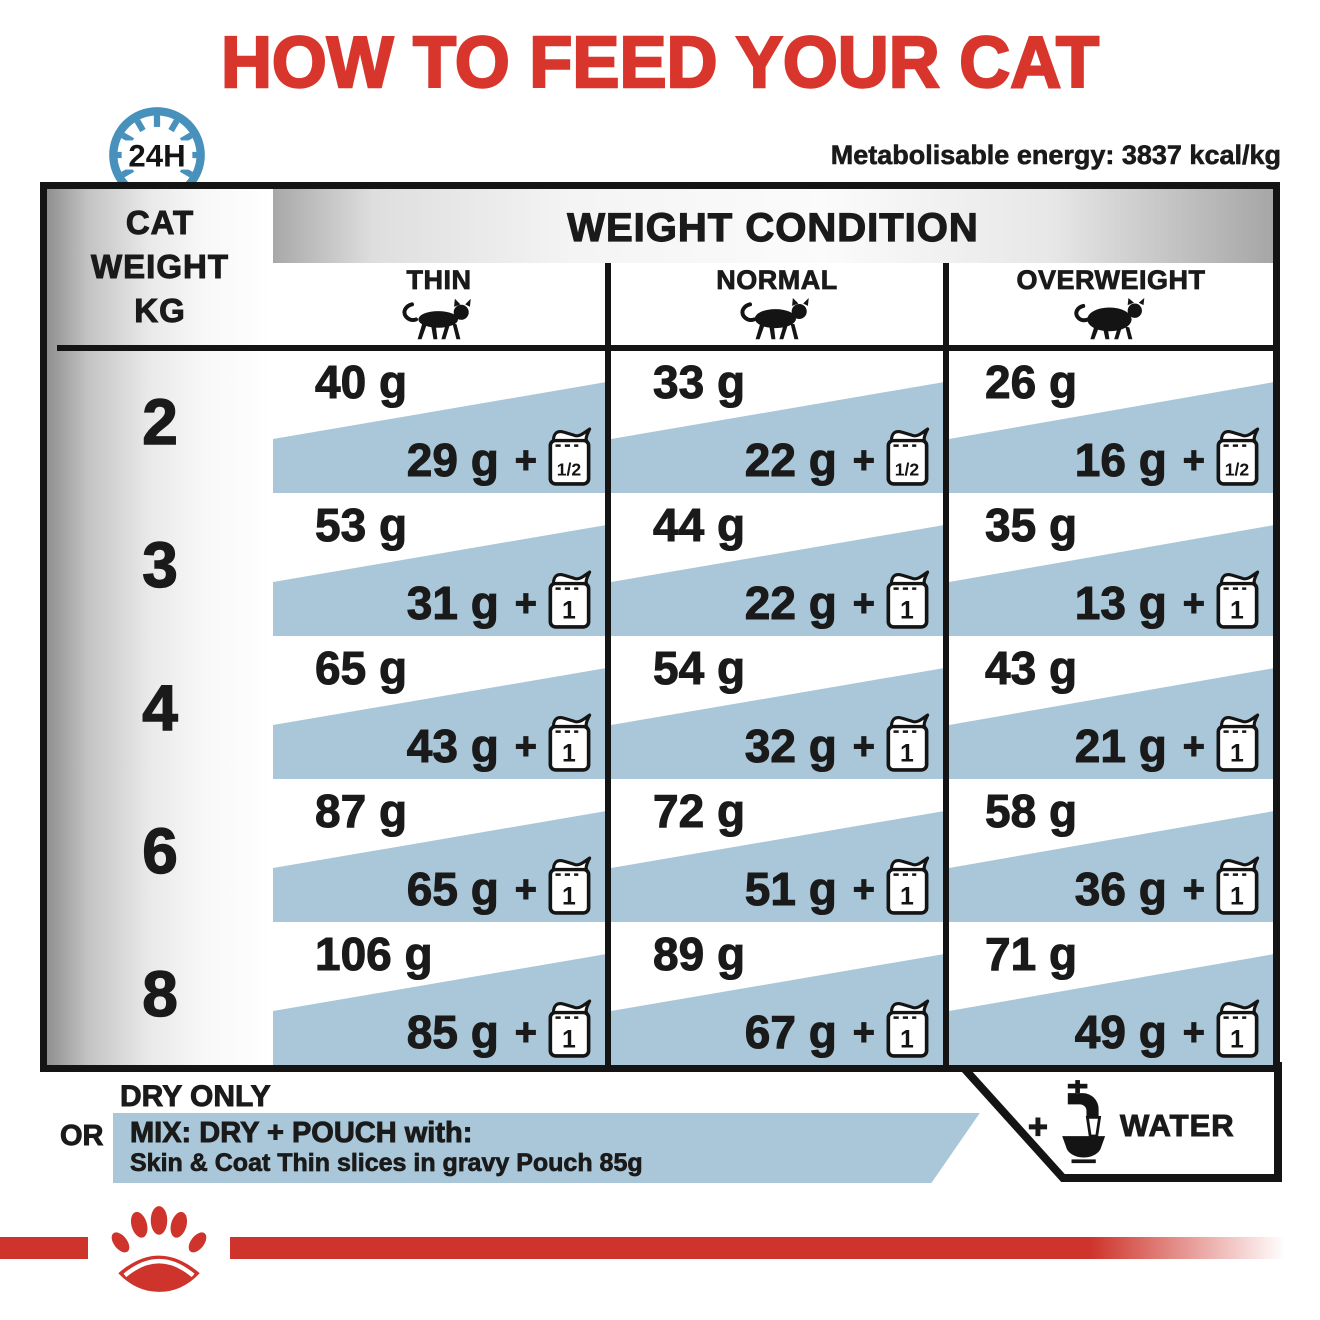 This screenshot has width=1320, height=1320. What do you see at coordinates (452, 1032) in the screenshot?
I see `mix-amount: 85 g` at bounding box center [452, 1032].